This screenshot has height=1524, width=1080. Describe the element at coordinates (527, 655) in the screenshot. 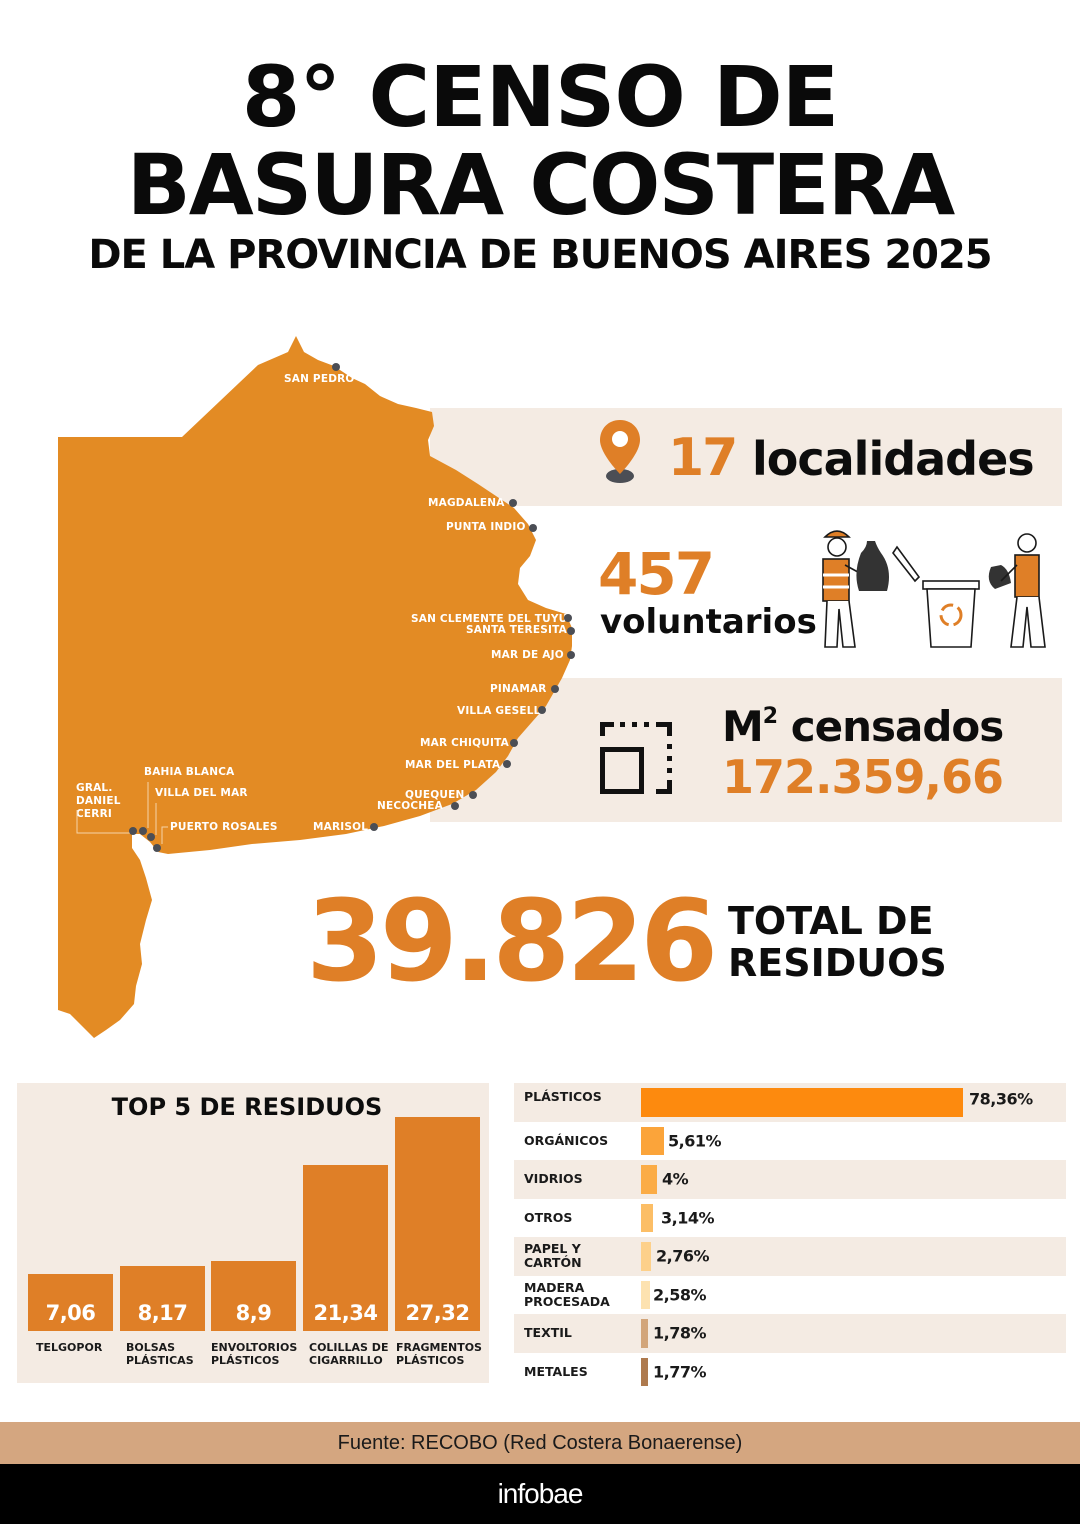

I see `city-label-mar-de-ajo: MAR DE AJO` at that location.